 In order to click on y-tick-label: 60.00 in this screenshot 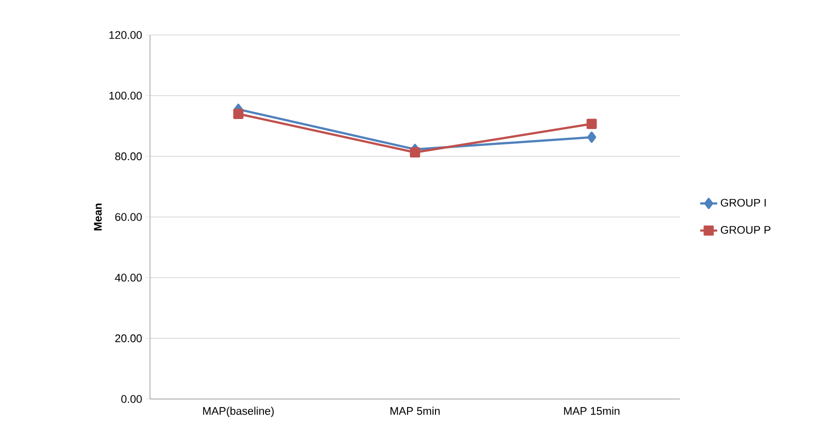, I will do `click(128, 217)`.